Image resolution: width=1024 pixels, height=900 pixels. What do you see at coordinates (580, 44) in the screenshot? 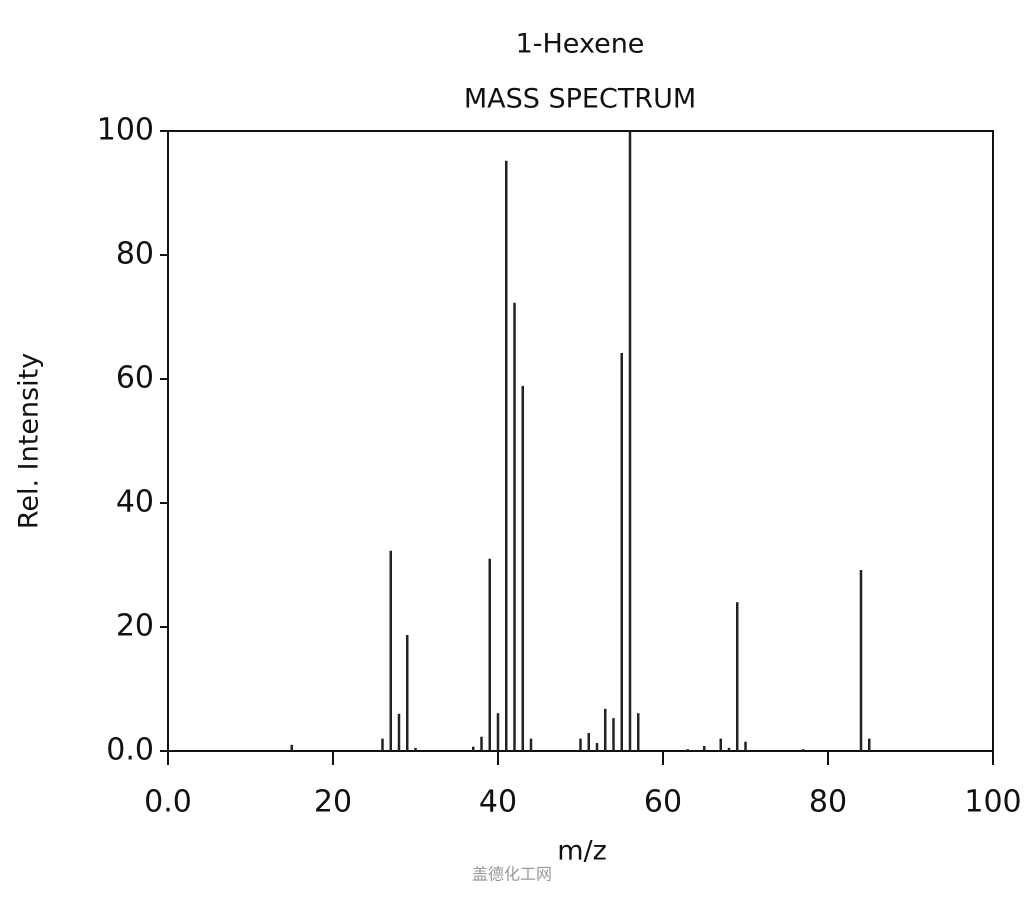
I see `chart-title: 1-Hexene` at bounding box center [580, 44].